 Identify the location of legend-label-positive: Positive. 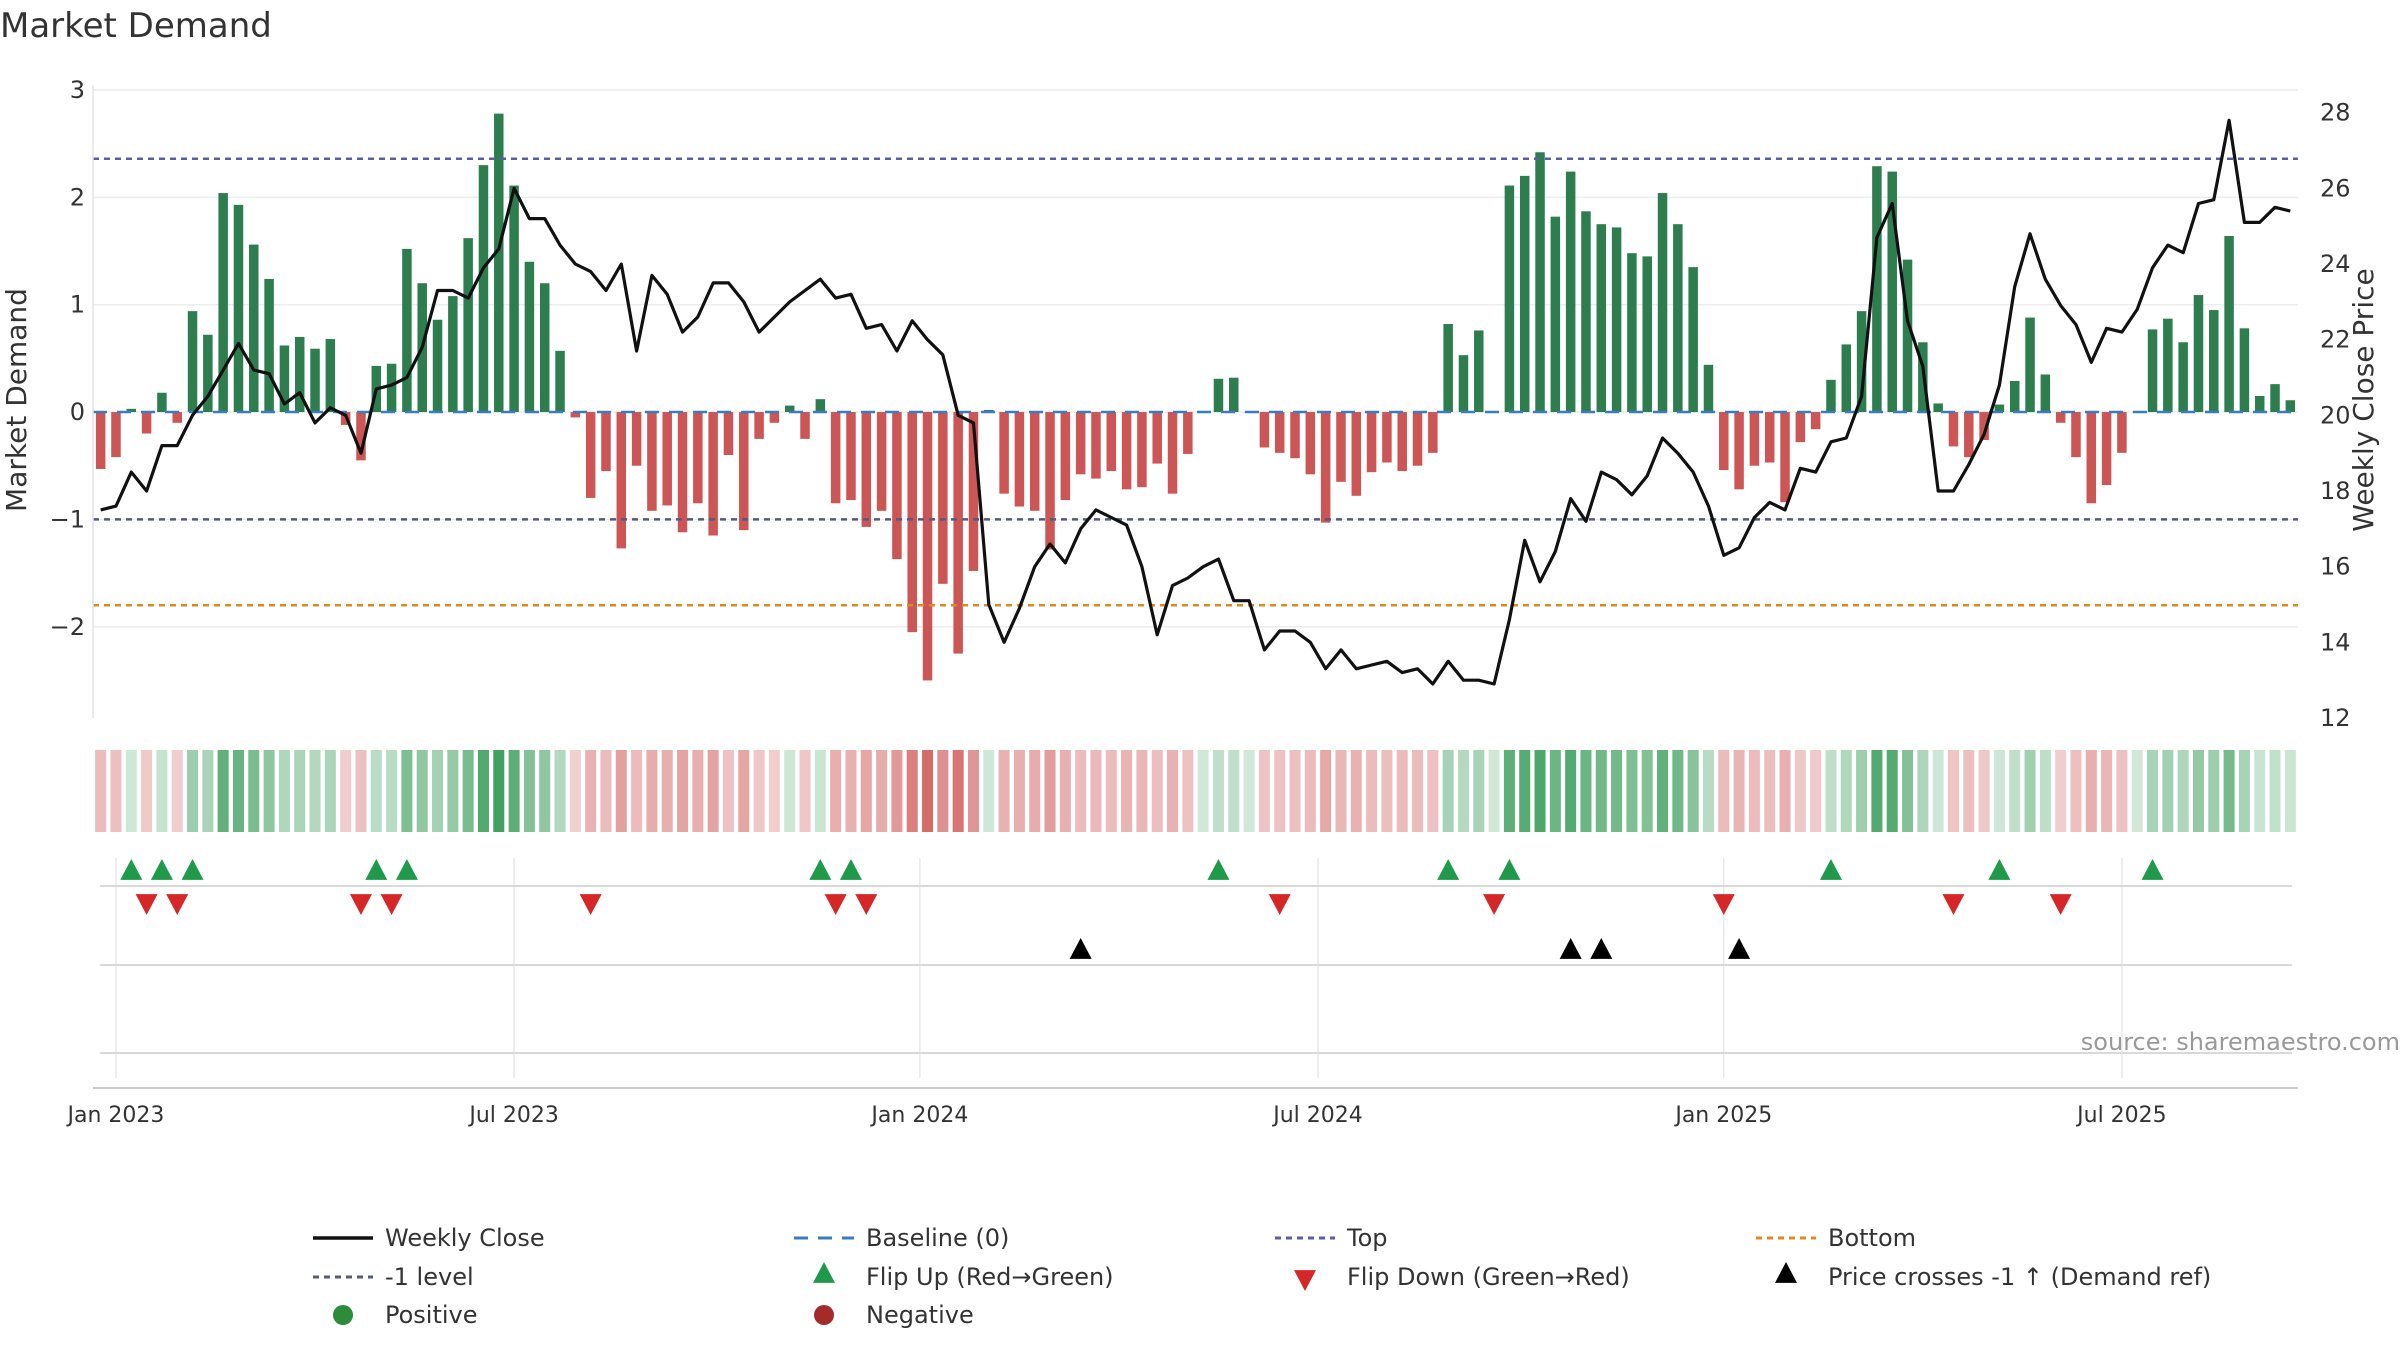
(431, 1315).